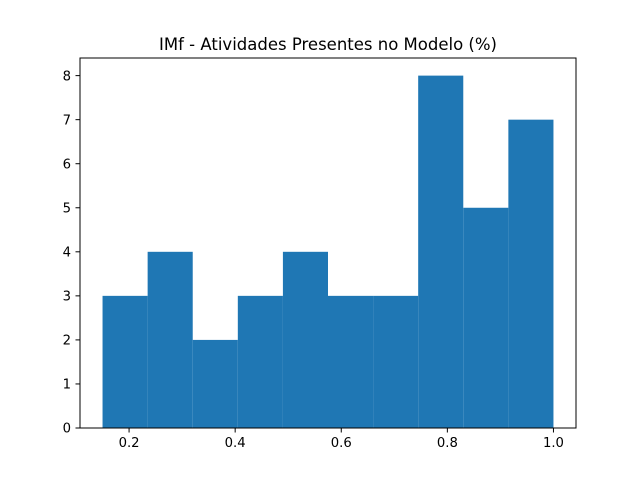  What do you see at coordinates (447, 443) in the screenshot?
I see `x-tick-label: 0.8` at bounding box center [447, 443].